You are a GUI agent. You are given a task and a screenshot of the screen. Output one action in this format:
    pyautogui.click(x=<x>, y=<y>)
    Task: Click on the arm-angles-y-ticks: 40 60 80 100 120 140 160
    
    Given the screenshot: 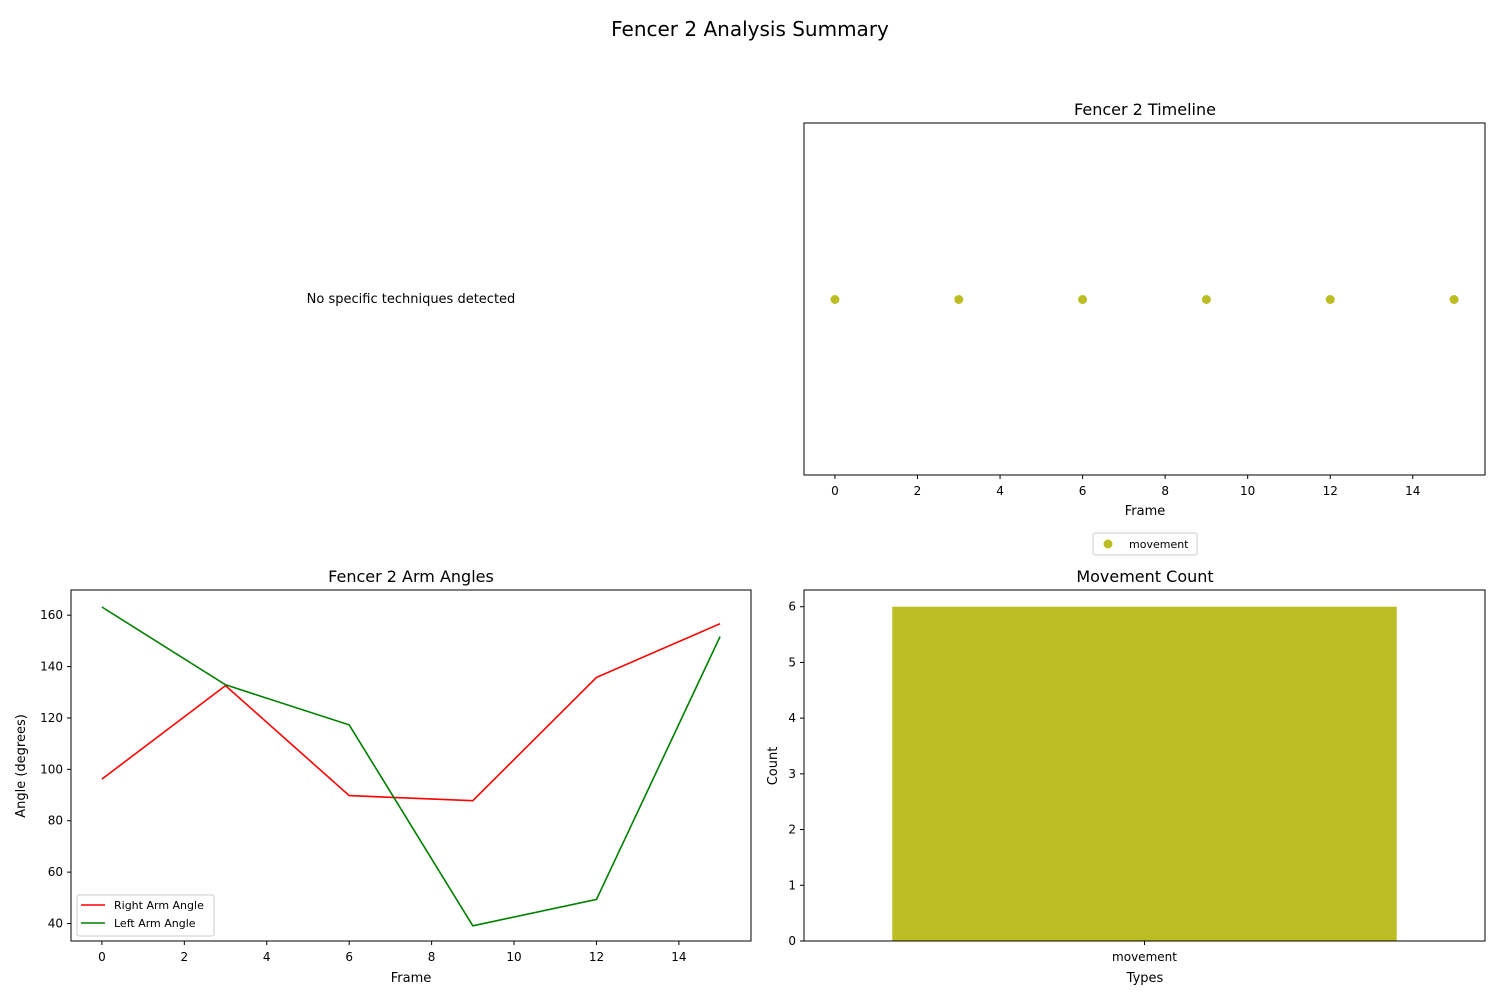 What is the action you would take?
    pyautogui.click(x=55, y=769)
    